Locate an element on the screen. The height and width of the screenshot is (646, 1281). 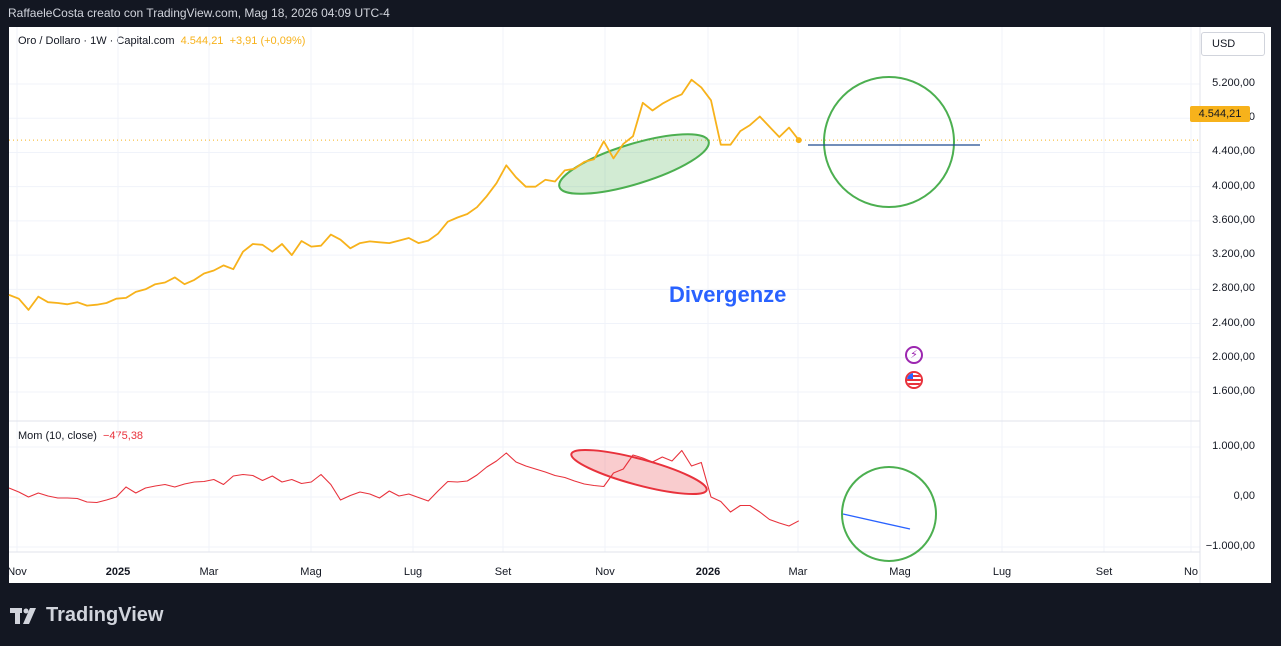
tradingview-logo: TradingView is located at coordinates (86, 615).